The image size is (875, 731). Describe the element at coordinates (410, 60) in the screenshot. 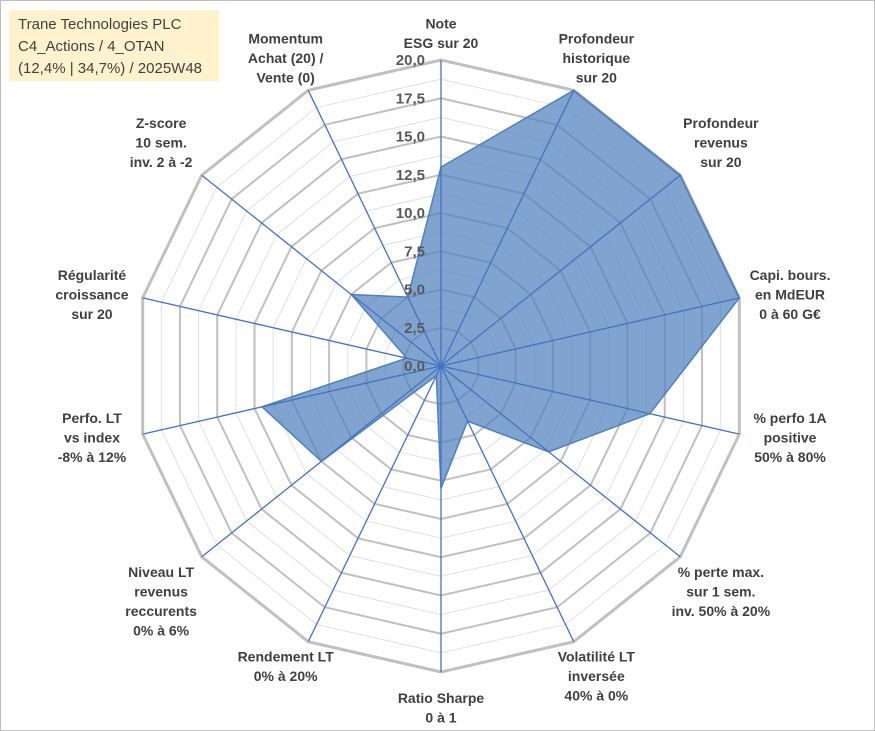

I see `tick-label: 20,0` at that location.